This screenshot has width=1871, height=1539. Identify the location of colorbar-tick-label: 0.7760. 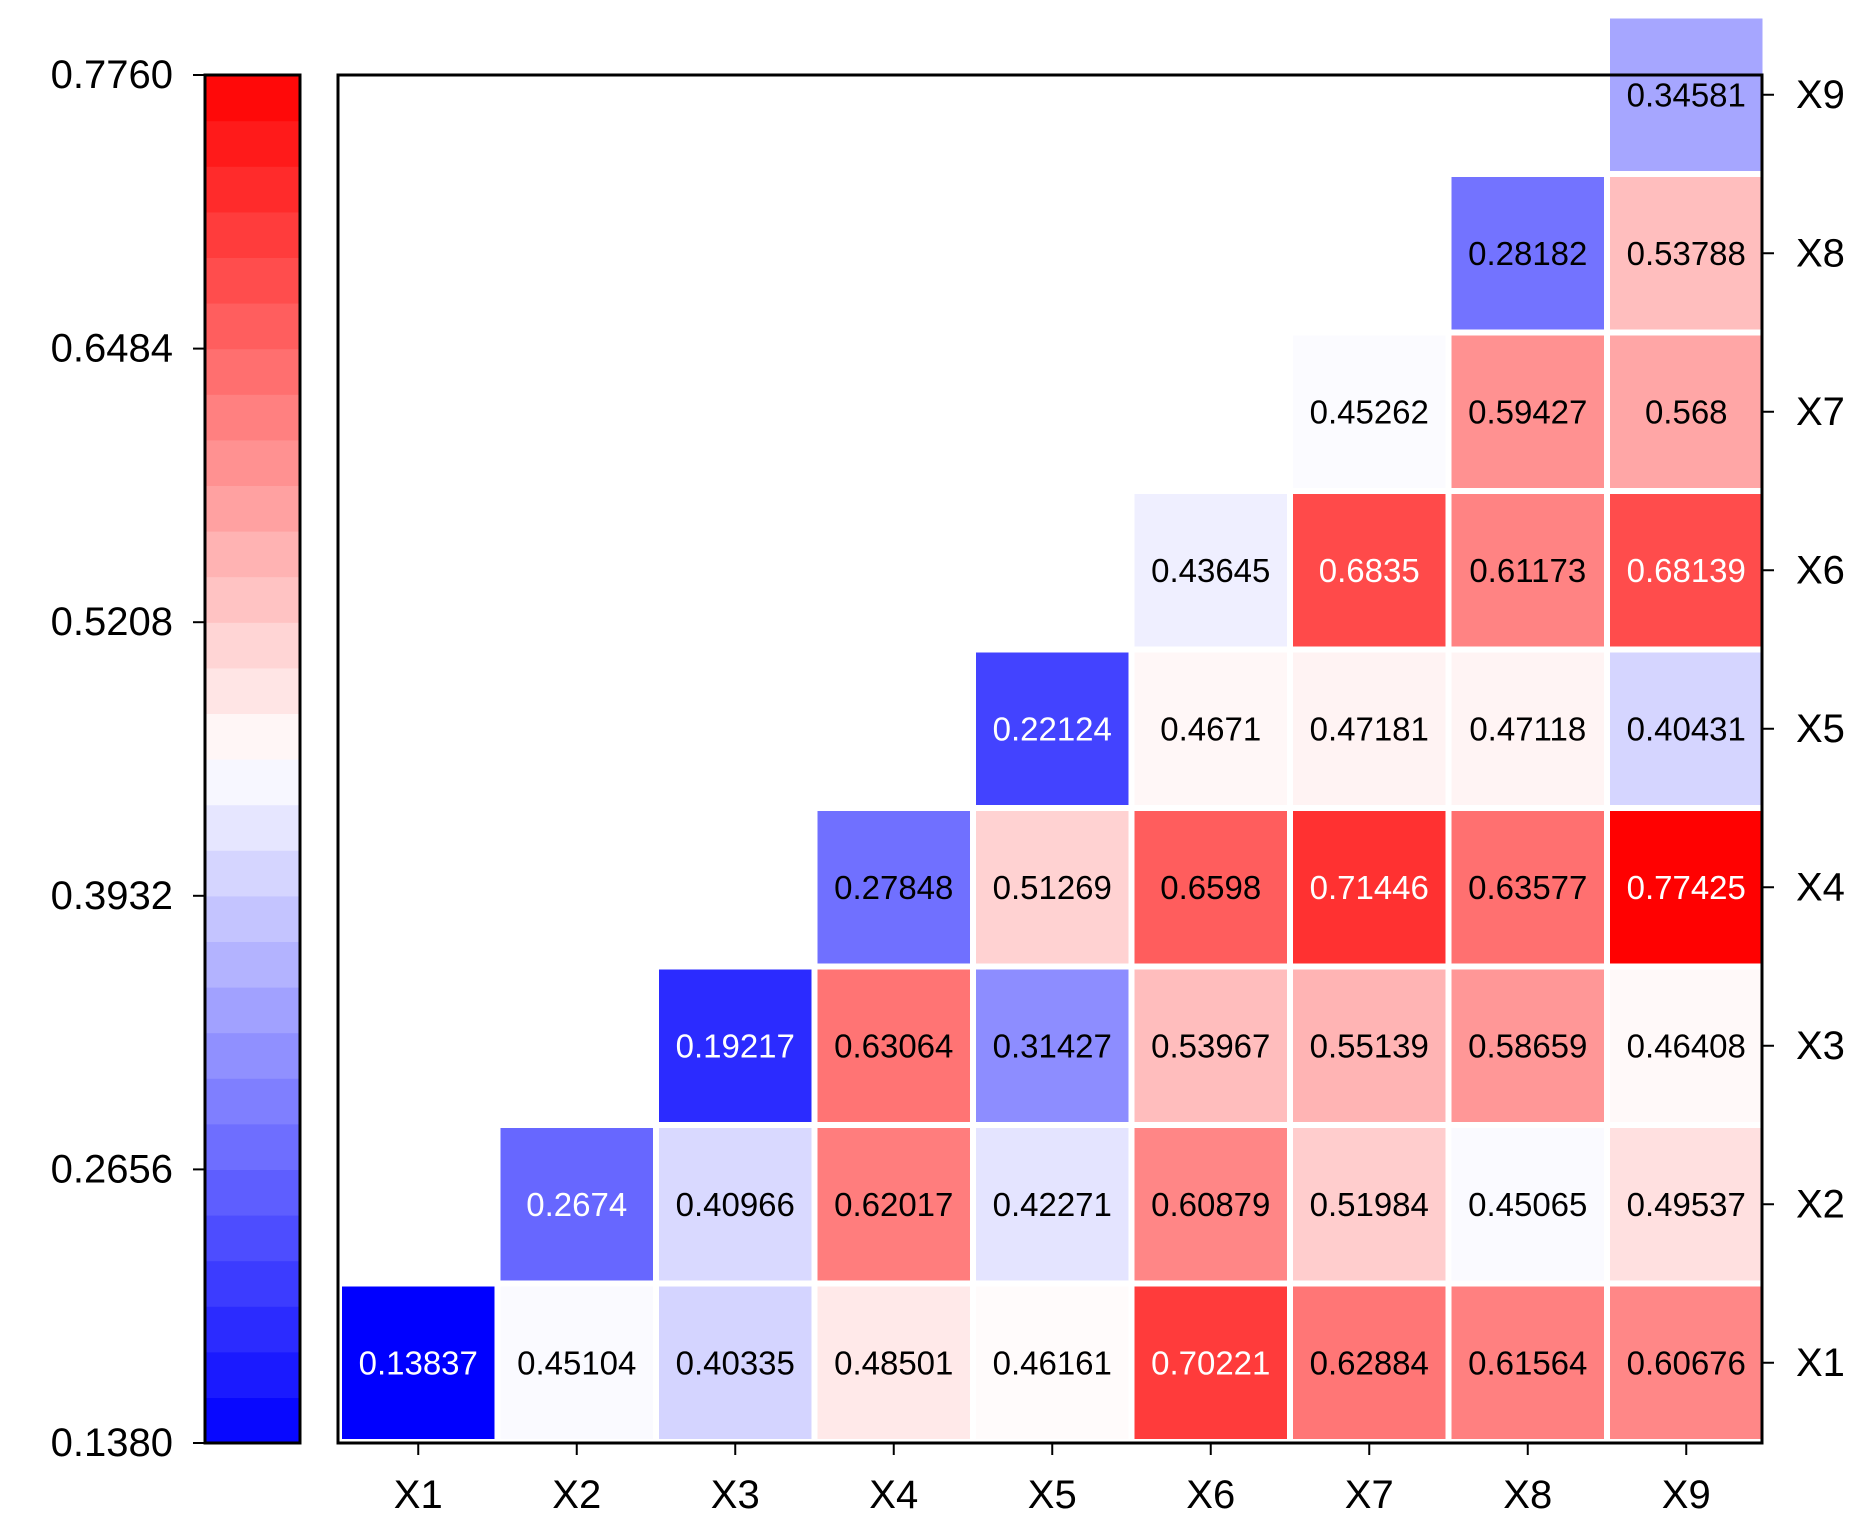
(112, 75).